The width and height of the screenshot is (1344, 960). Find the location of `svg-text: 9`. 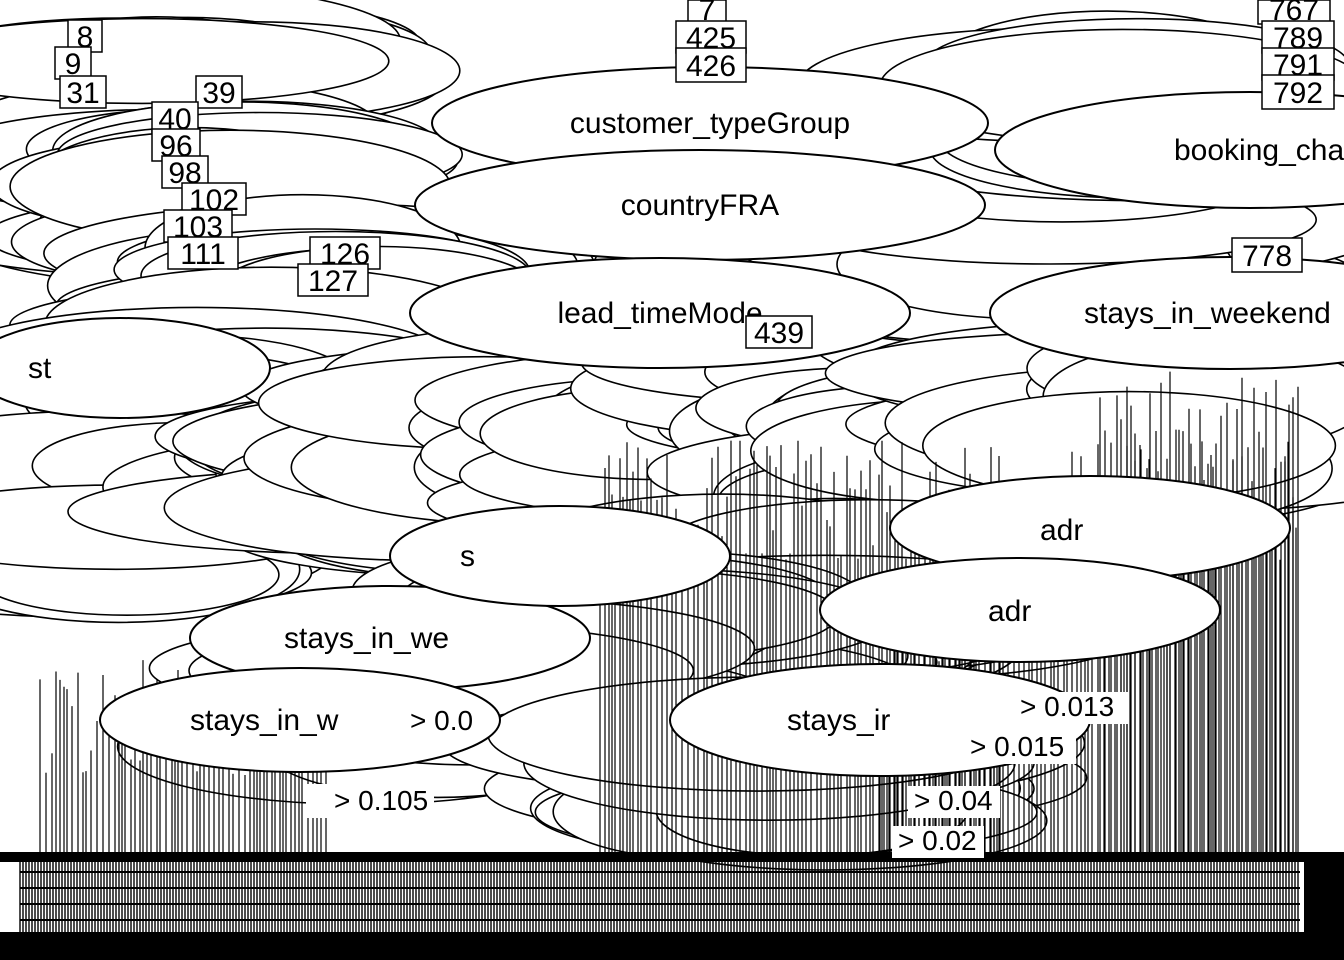

svg-text: 9 is located at coordinates (73, 64).